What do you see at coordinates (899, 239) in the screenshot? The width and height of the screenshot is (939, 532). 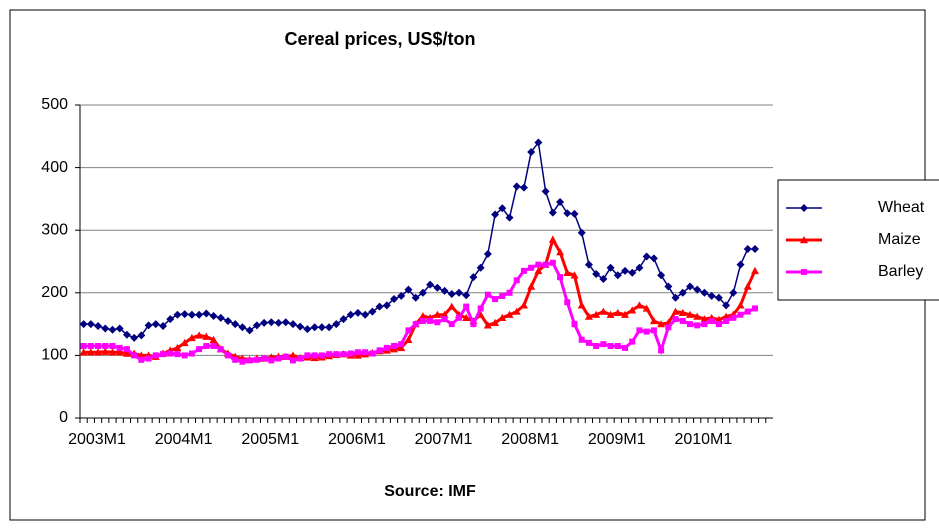 I see `legend-label: Maize` at bounding box center [899, 239].